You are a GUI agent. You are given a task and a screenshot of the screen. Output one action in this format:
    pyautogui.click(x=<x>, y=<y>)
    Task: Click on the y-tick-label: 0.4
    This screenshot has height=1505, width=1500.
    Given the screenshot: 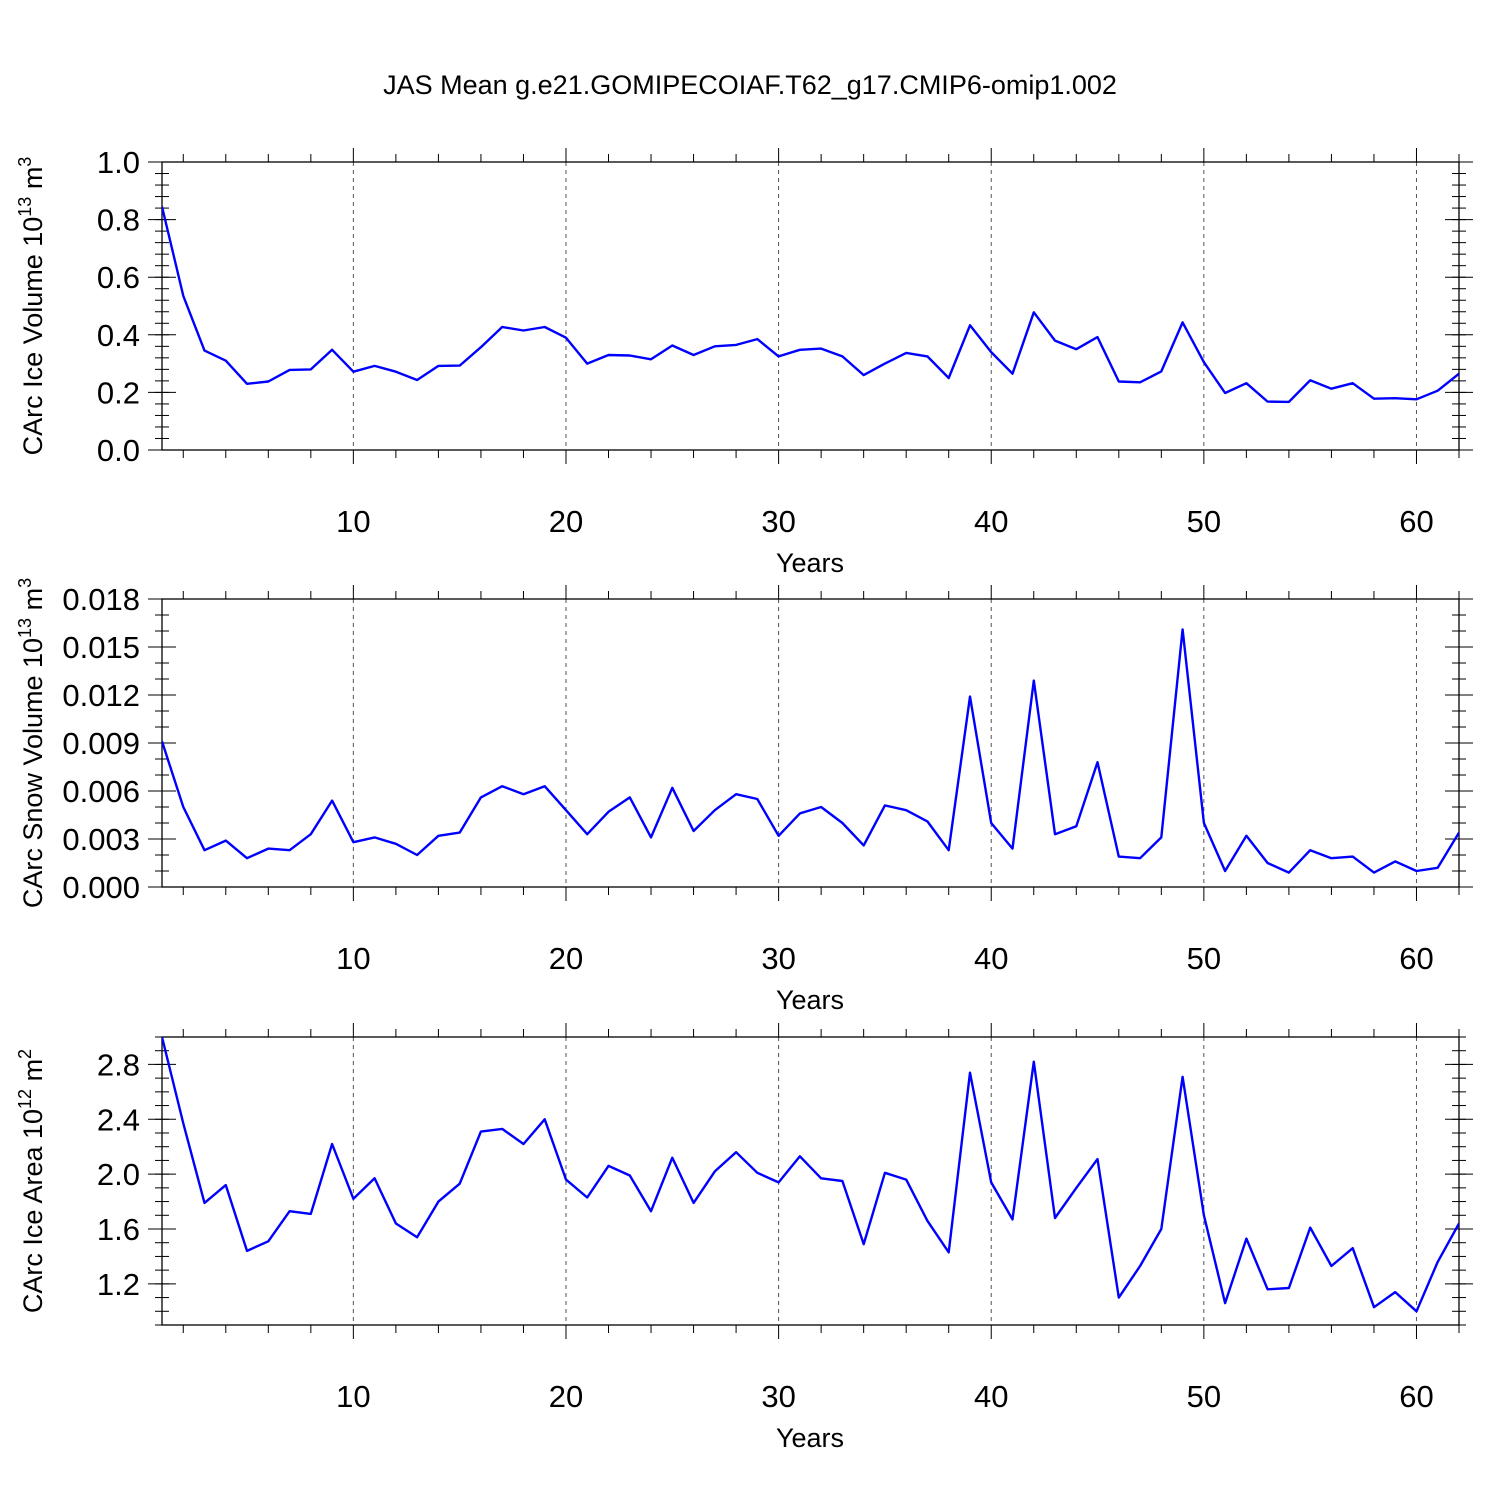 What is the action you would take?
    pyautogui.click(x=118, y=335)
    